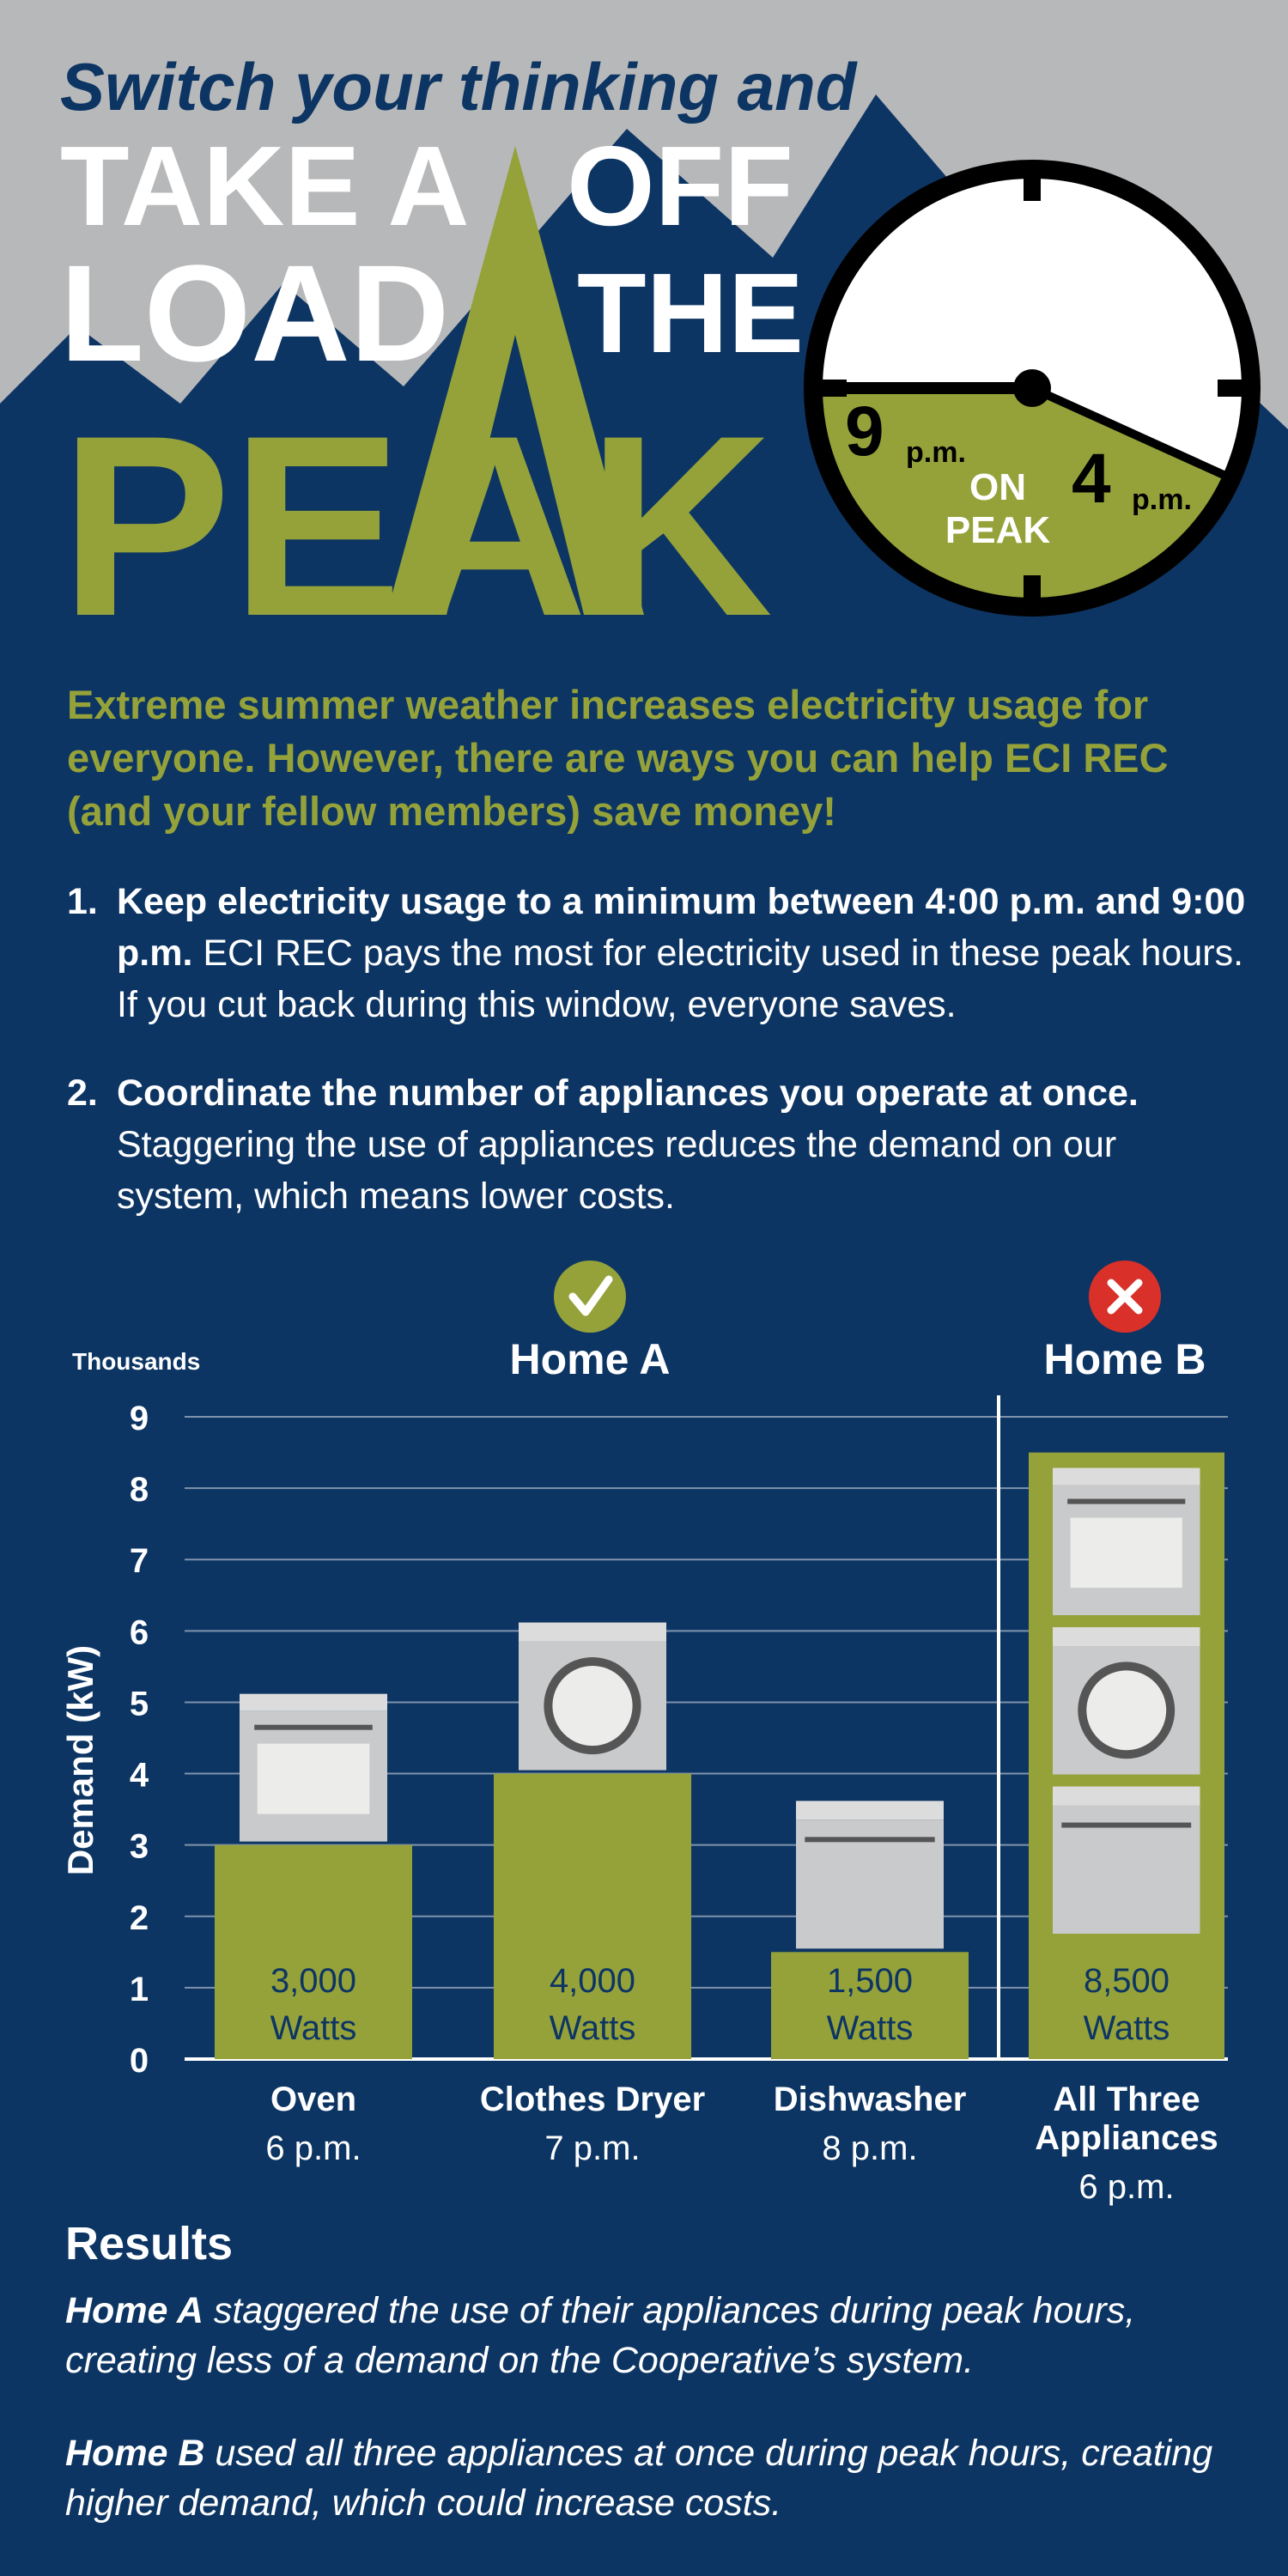 The width and height of the screenshot is (1288, 2576). What do you see at coordinates (1162, 499) in the screenshot?
I see `clock-end-suffix: p.m.` at bounding box center [1162, 499].